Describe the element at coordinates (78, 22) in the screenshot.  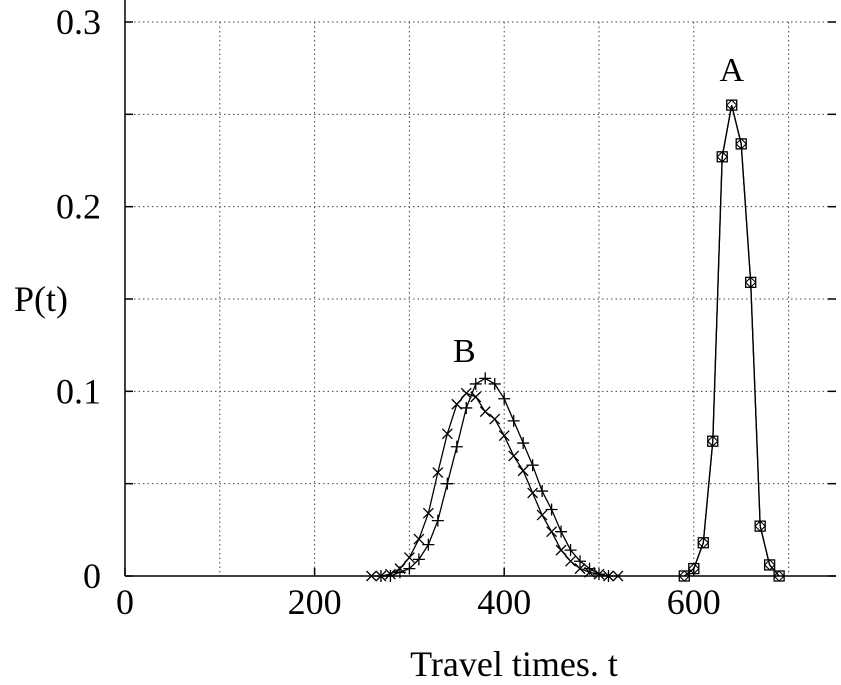
I see `y-tick-label: 0.3` at that location.